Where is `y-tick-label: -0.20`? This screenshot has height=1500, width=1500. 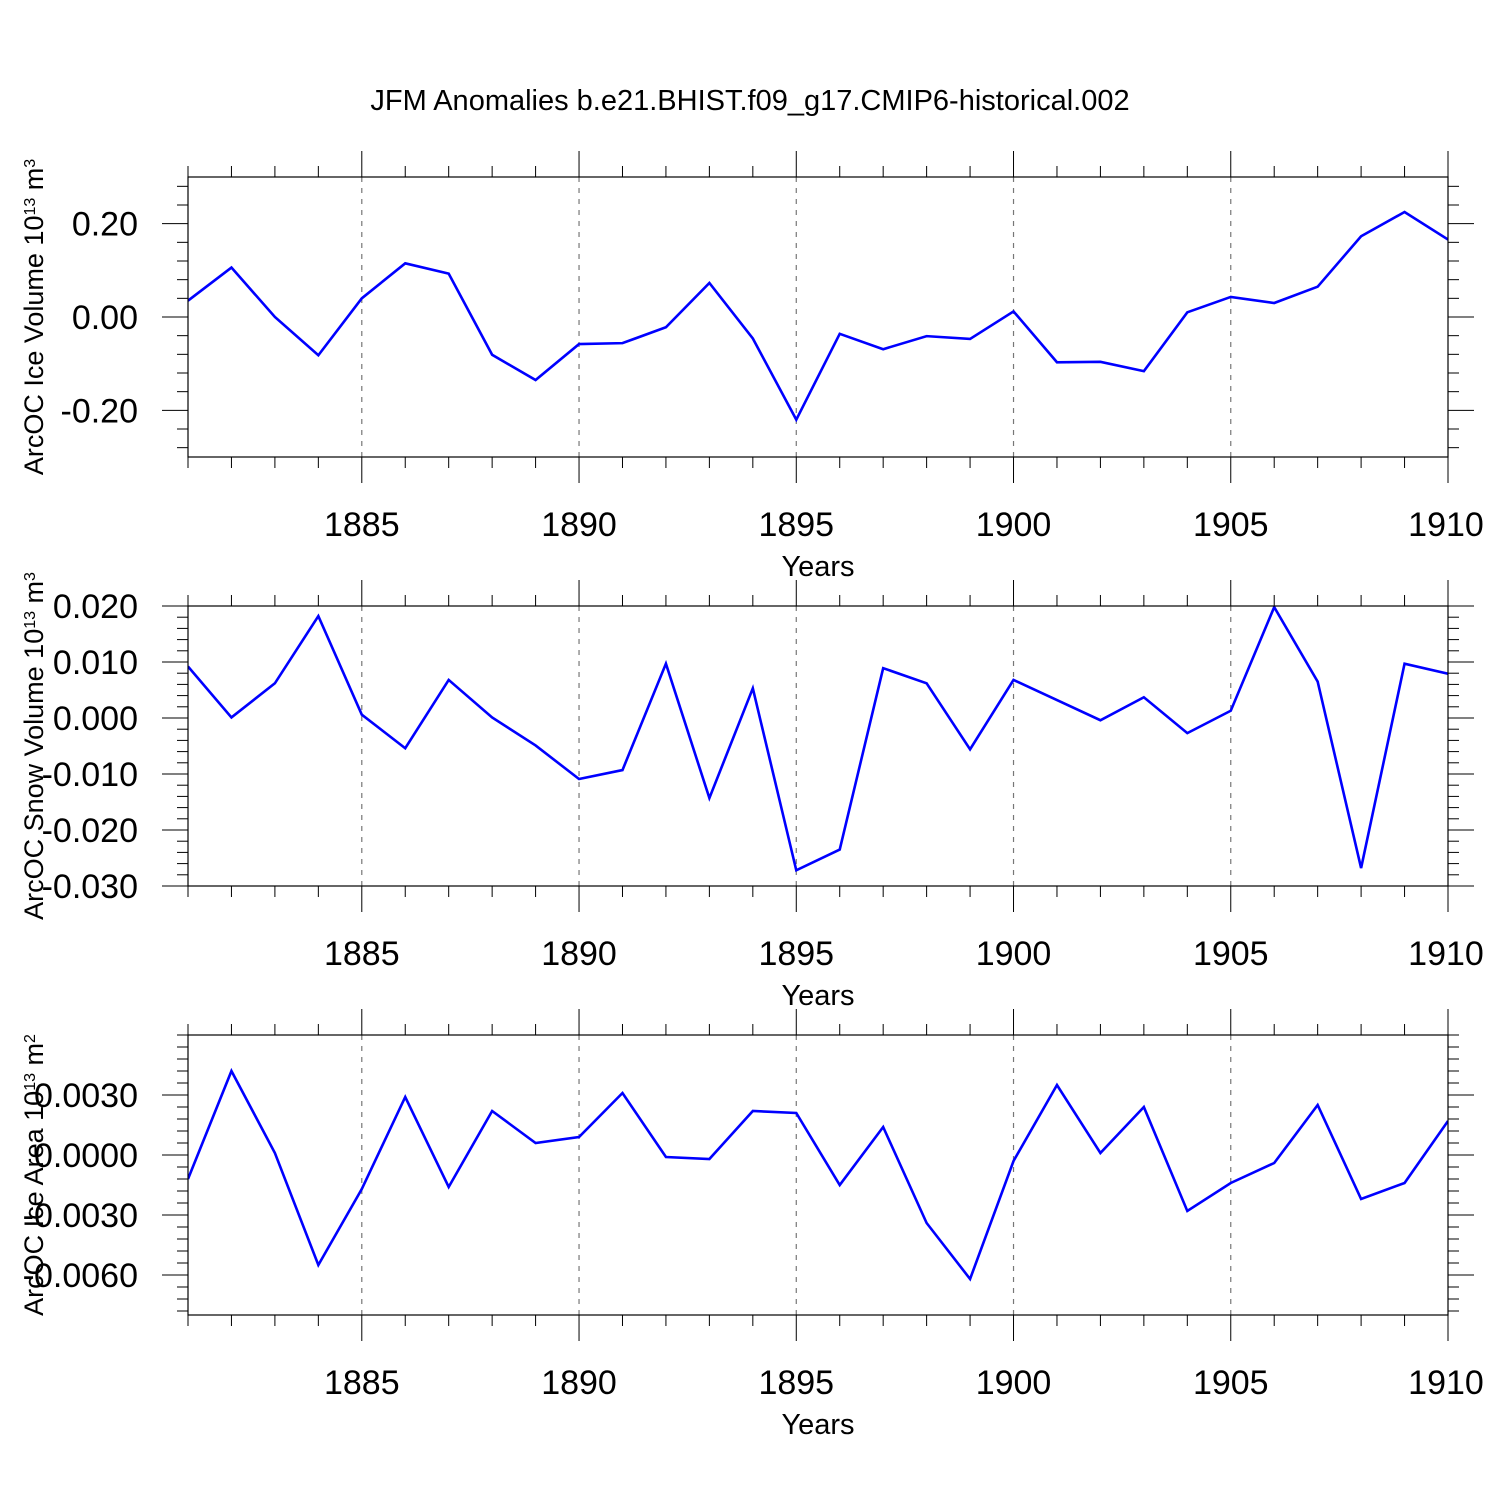 y-tick-label: -0.20 is located at coordinates (100, 411).